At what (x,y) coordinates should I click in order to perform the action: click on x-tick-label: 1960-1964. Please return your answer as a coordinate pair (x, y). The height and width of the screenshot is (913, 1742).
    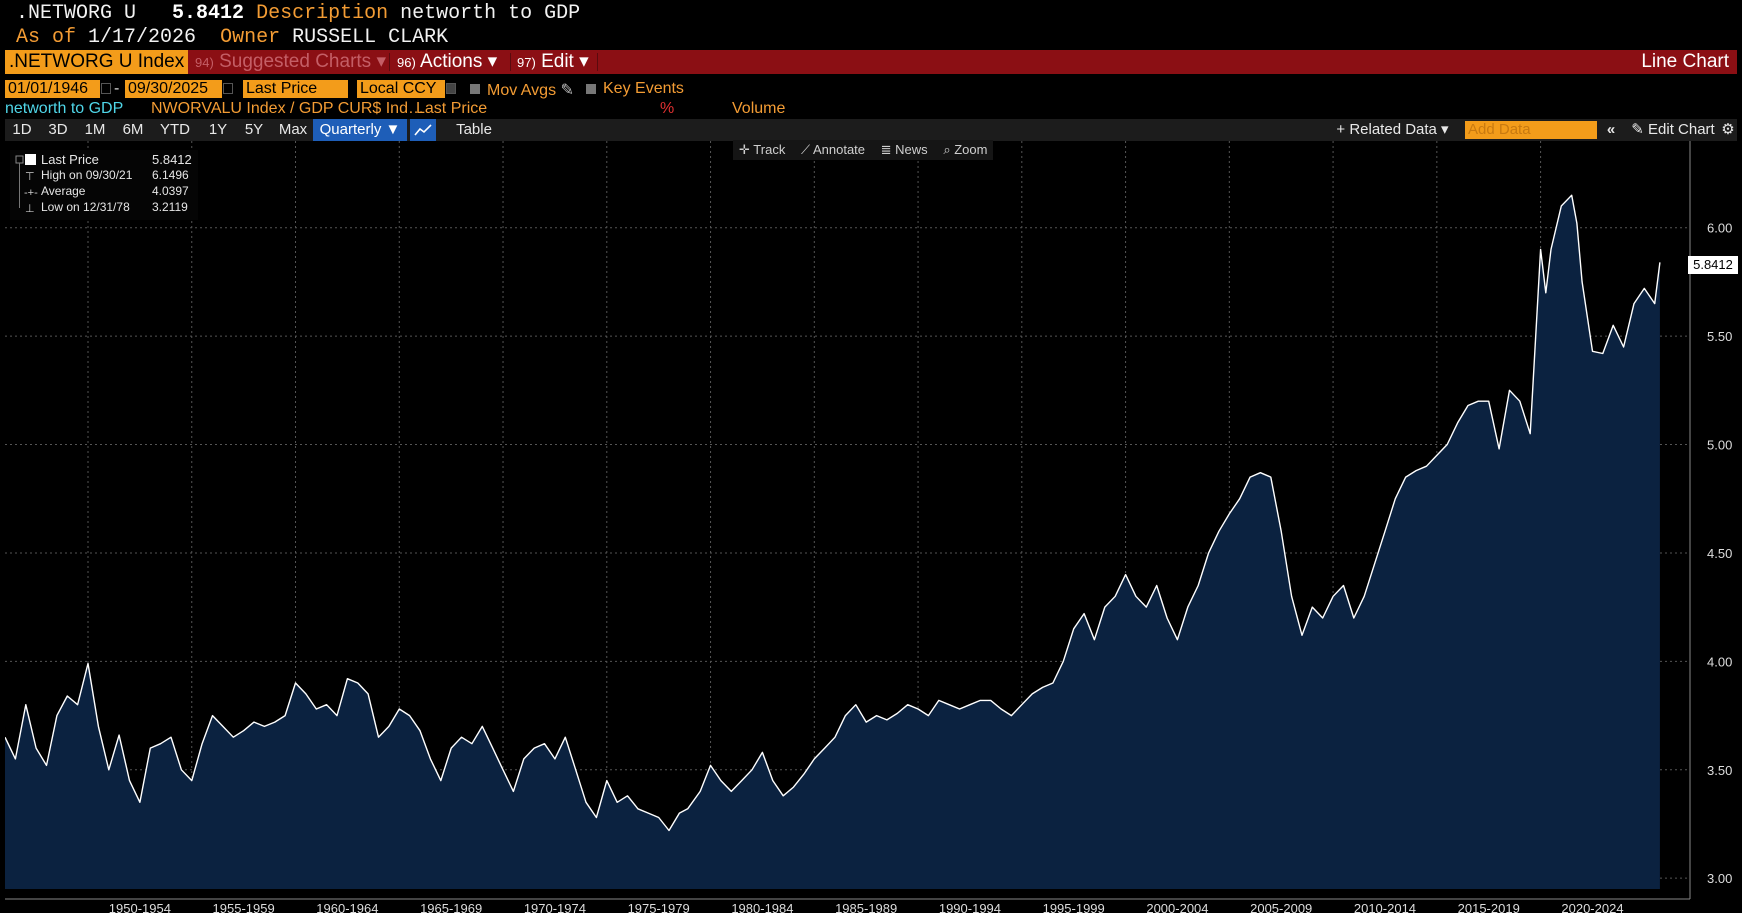
    Looking at the image, I should click on (347, 907).